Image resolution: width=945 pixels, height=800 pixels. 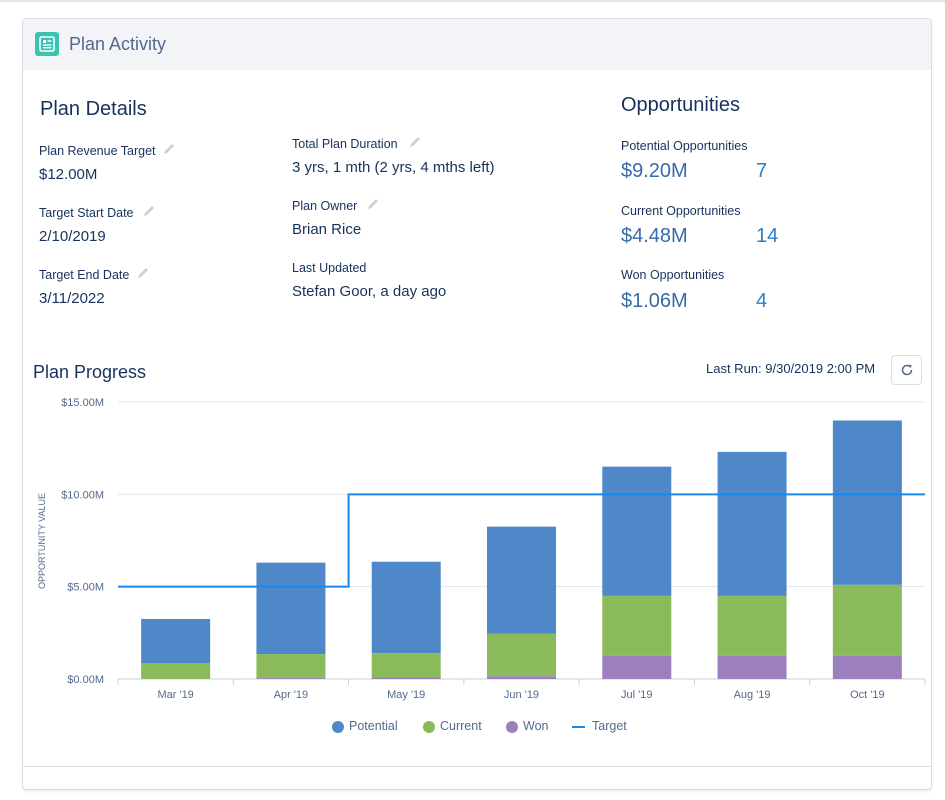 What do you see at coordinates (369, 291) in the screenshot?
I see `last-updated-value: Stefan Goor, a day ago` at bounding box center [369, 291].